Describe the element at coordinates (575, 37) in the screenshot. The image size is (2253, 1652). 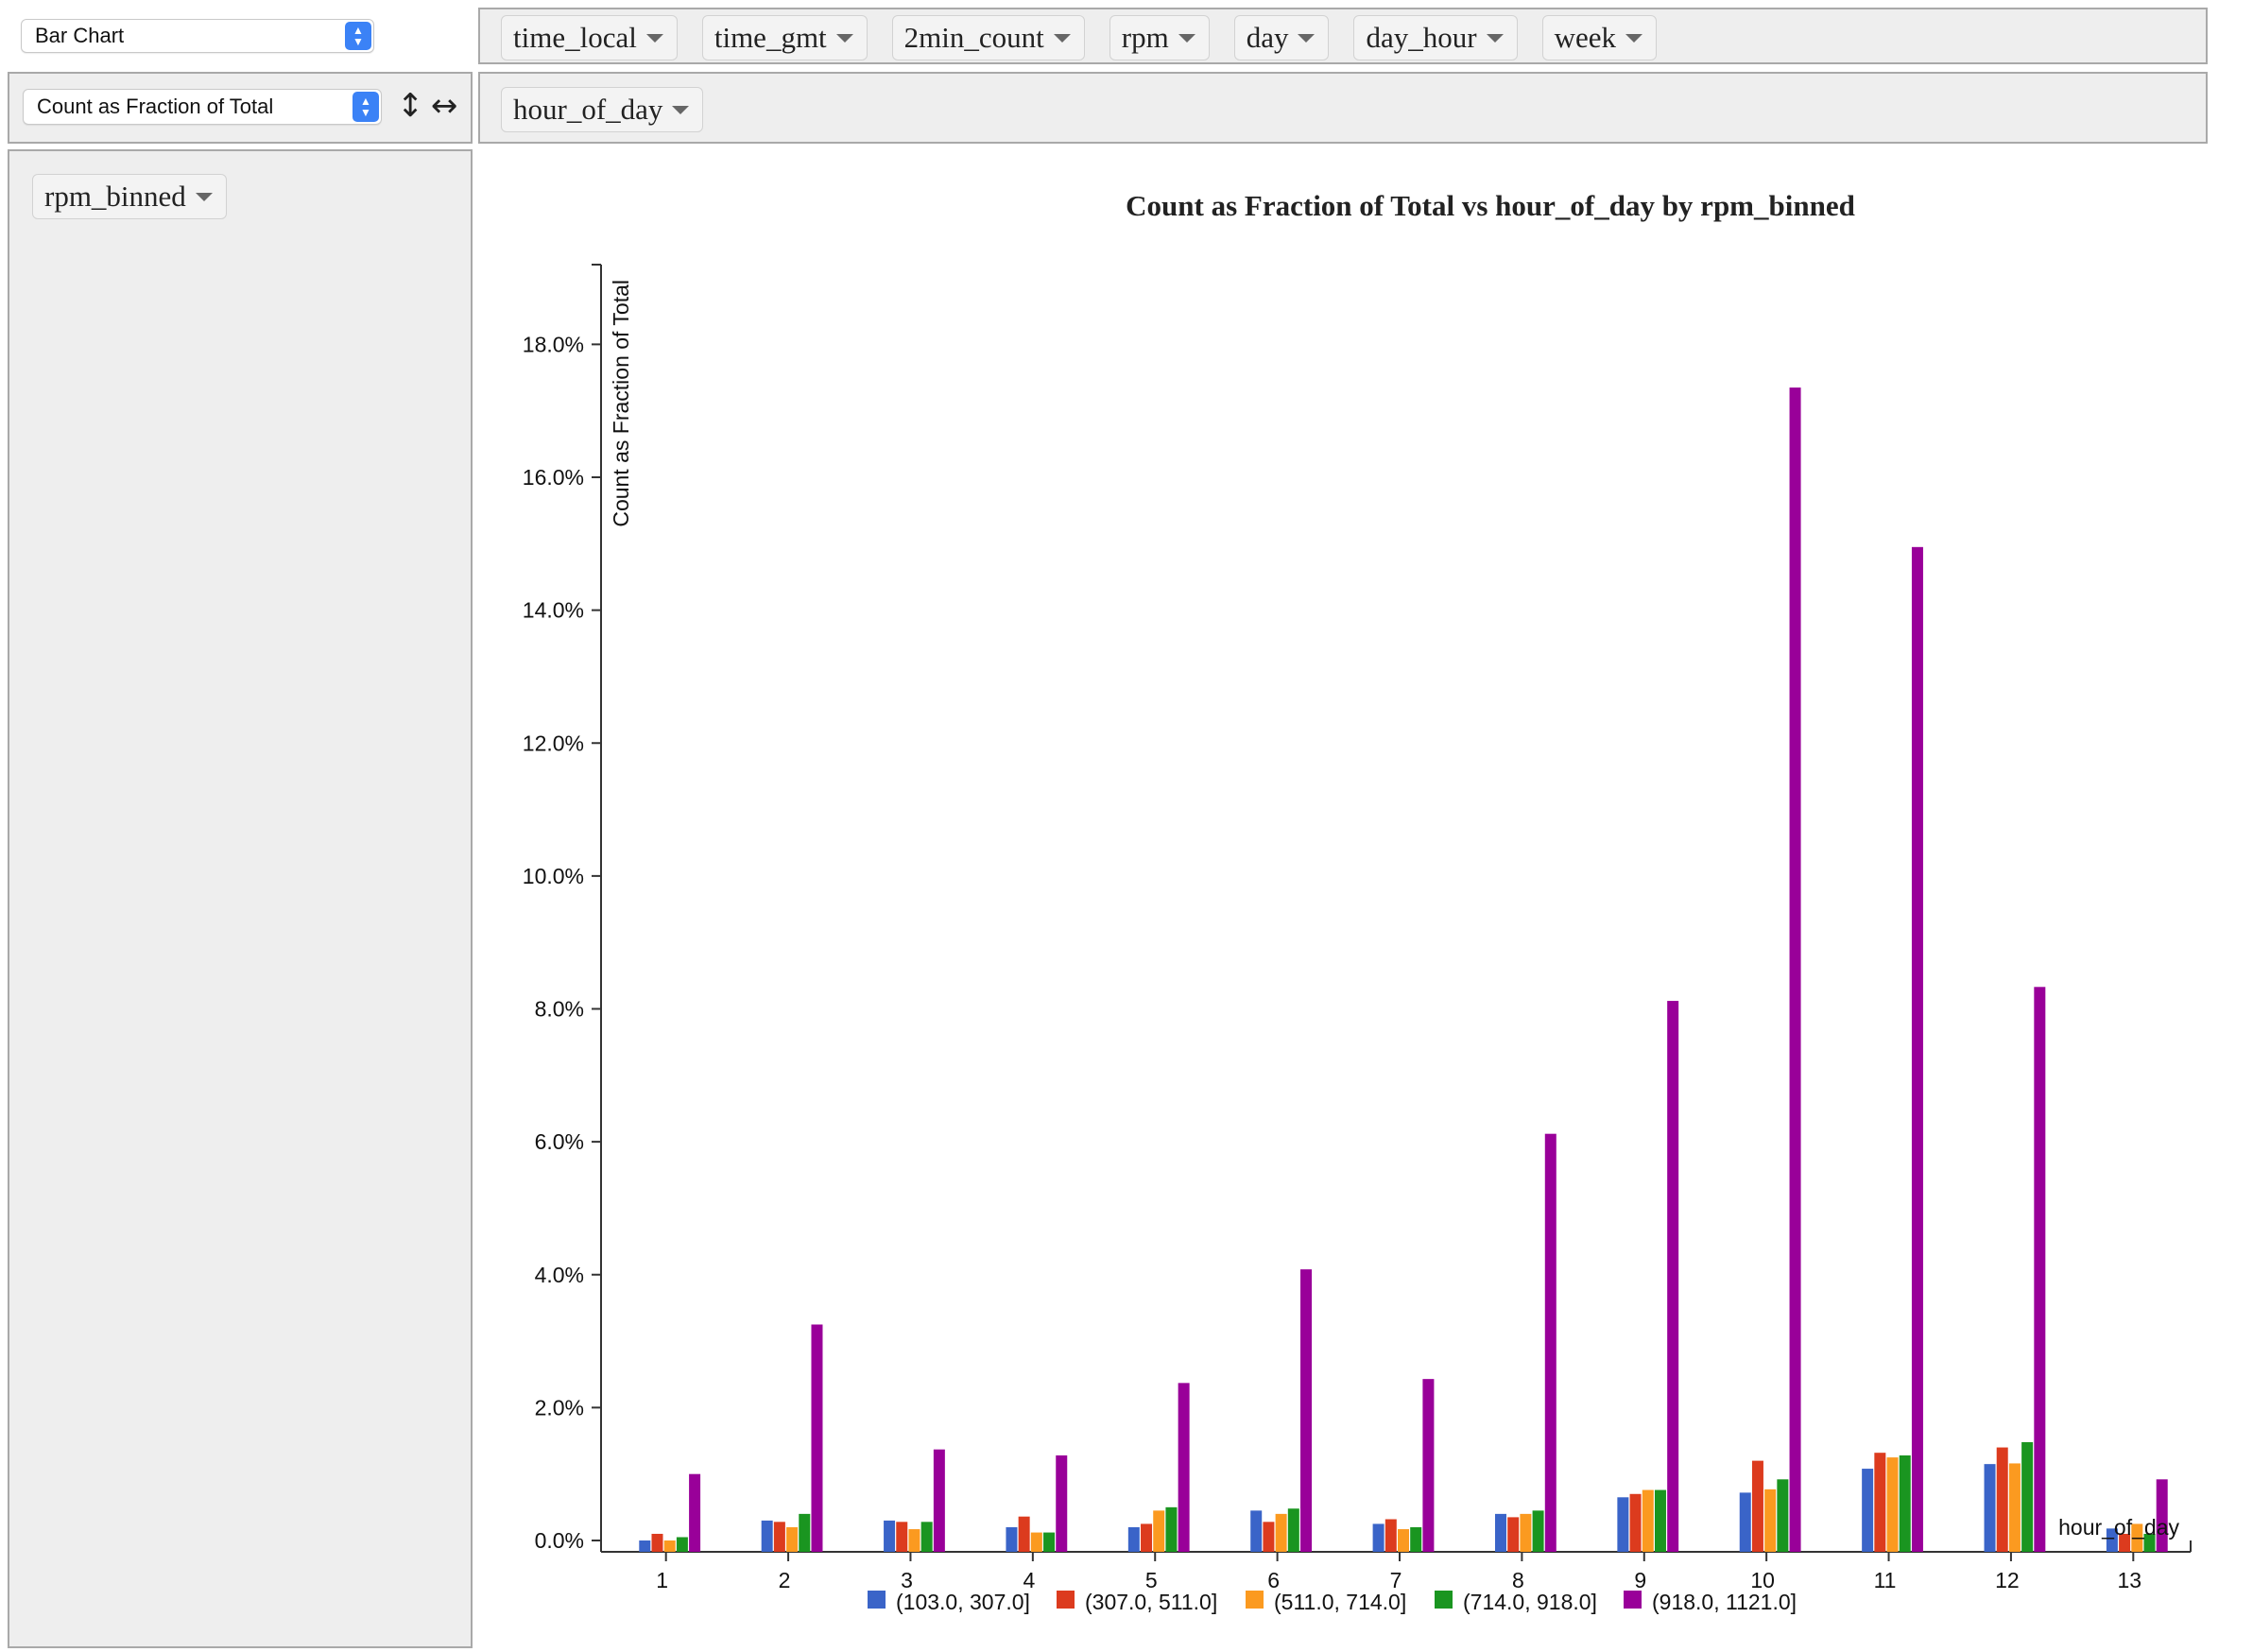
I see `field-pill-label: time_local` at that location.